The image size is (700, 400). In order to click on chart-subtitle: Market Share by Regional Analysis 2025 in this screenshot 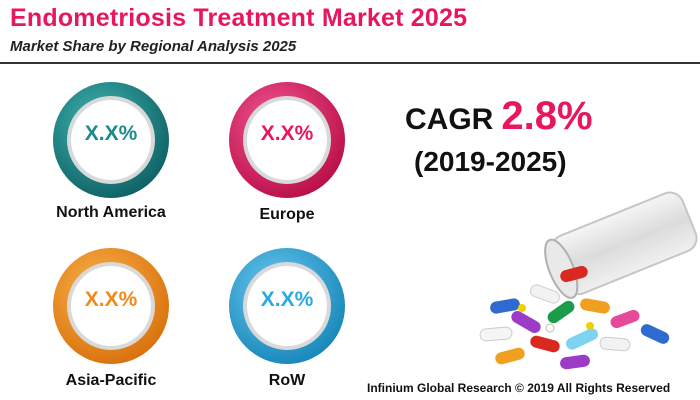, I will do `click(153, 46)`.